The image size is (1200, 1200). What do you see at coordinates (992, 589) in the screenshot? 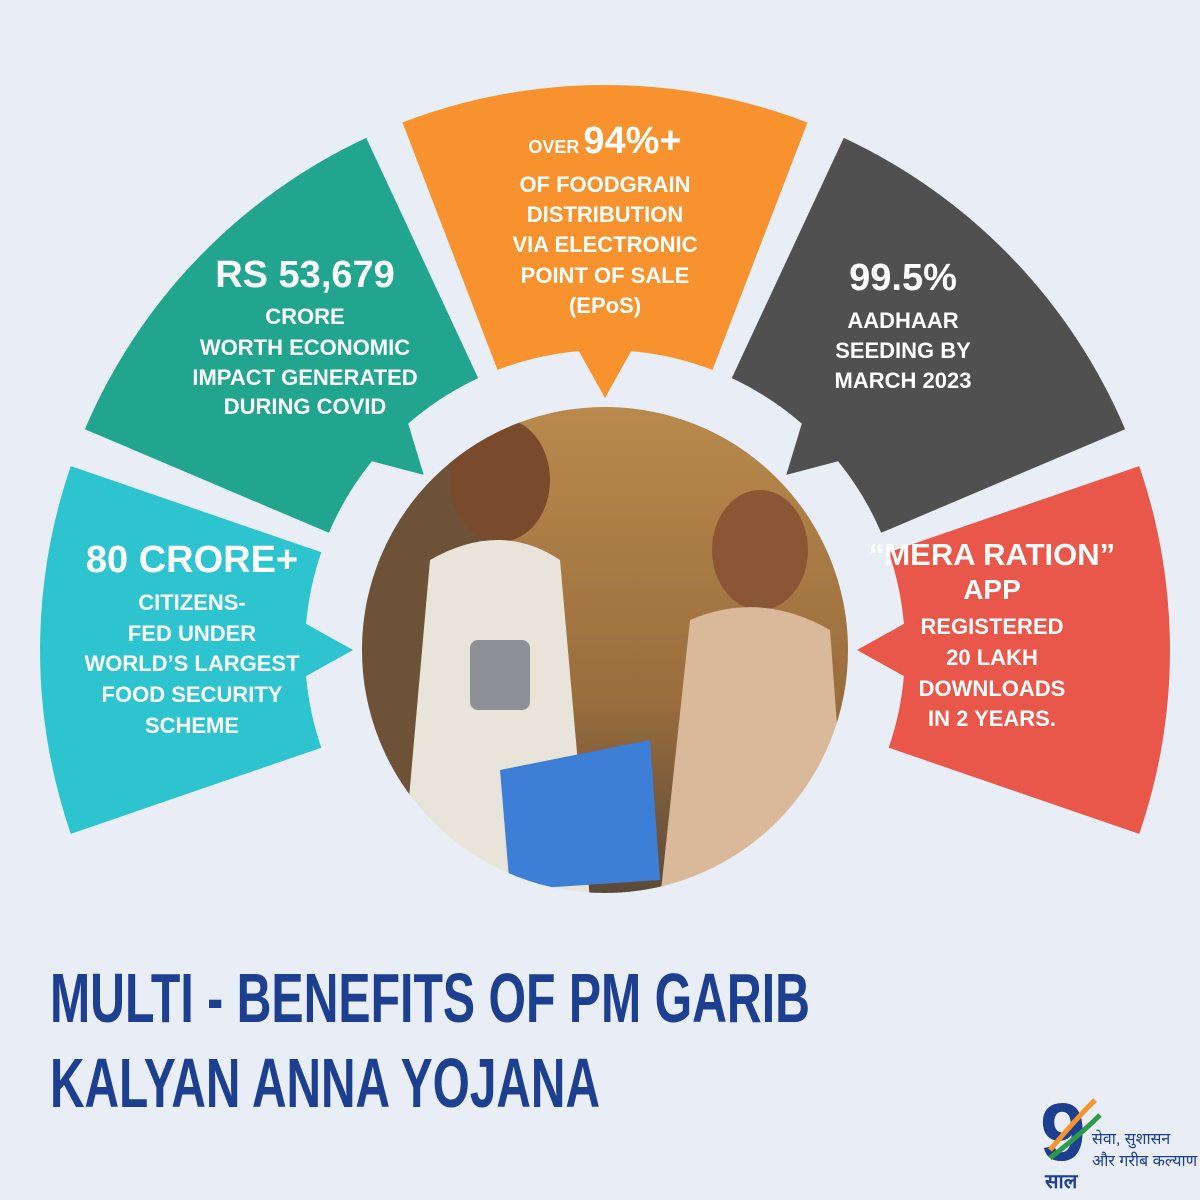
I see `segment-line: APP` at bounding box center [992, 589].